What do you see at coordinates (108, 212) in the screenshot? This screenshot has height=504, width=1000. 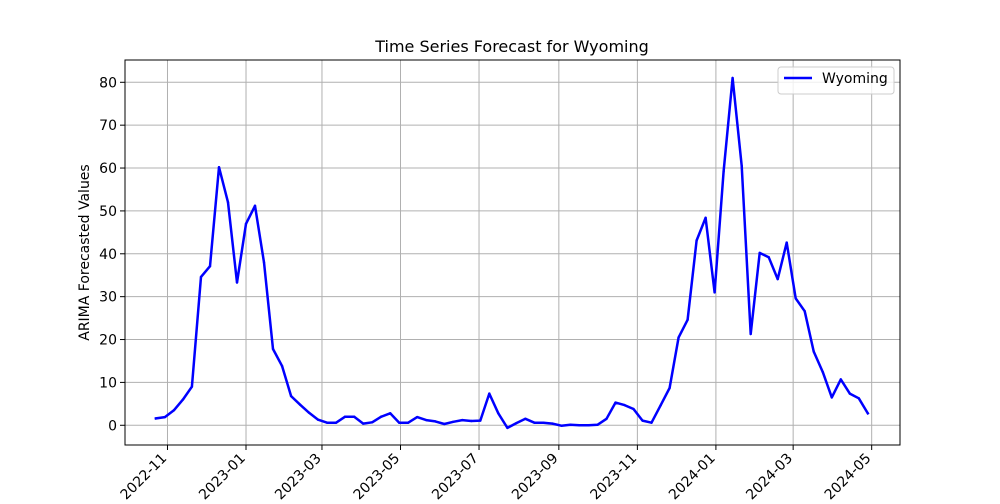 I see `y-tick-label: 50` at bounding box center [108, 212].